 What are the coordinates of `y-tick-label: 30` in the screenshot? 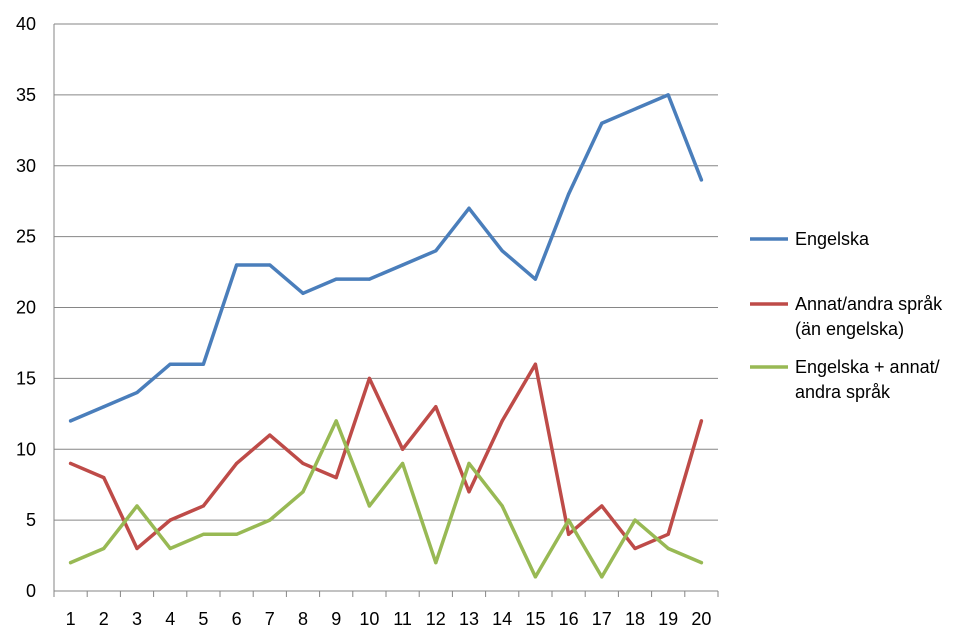 It's located at (26, 166).